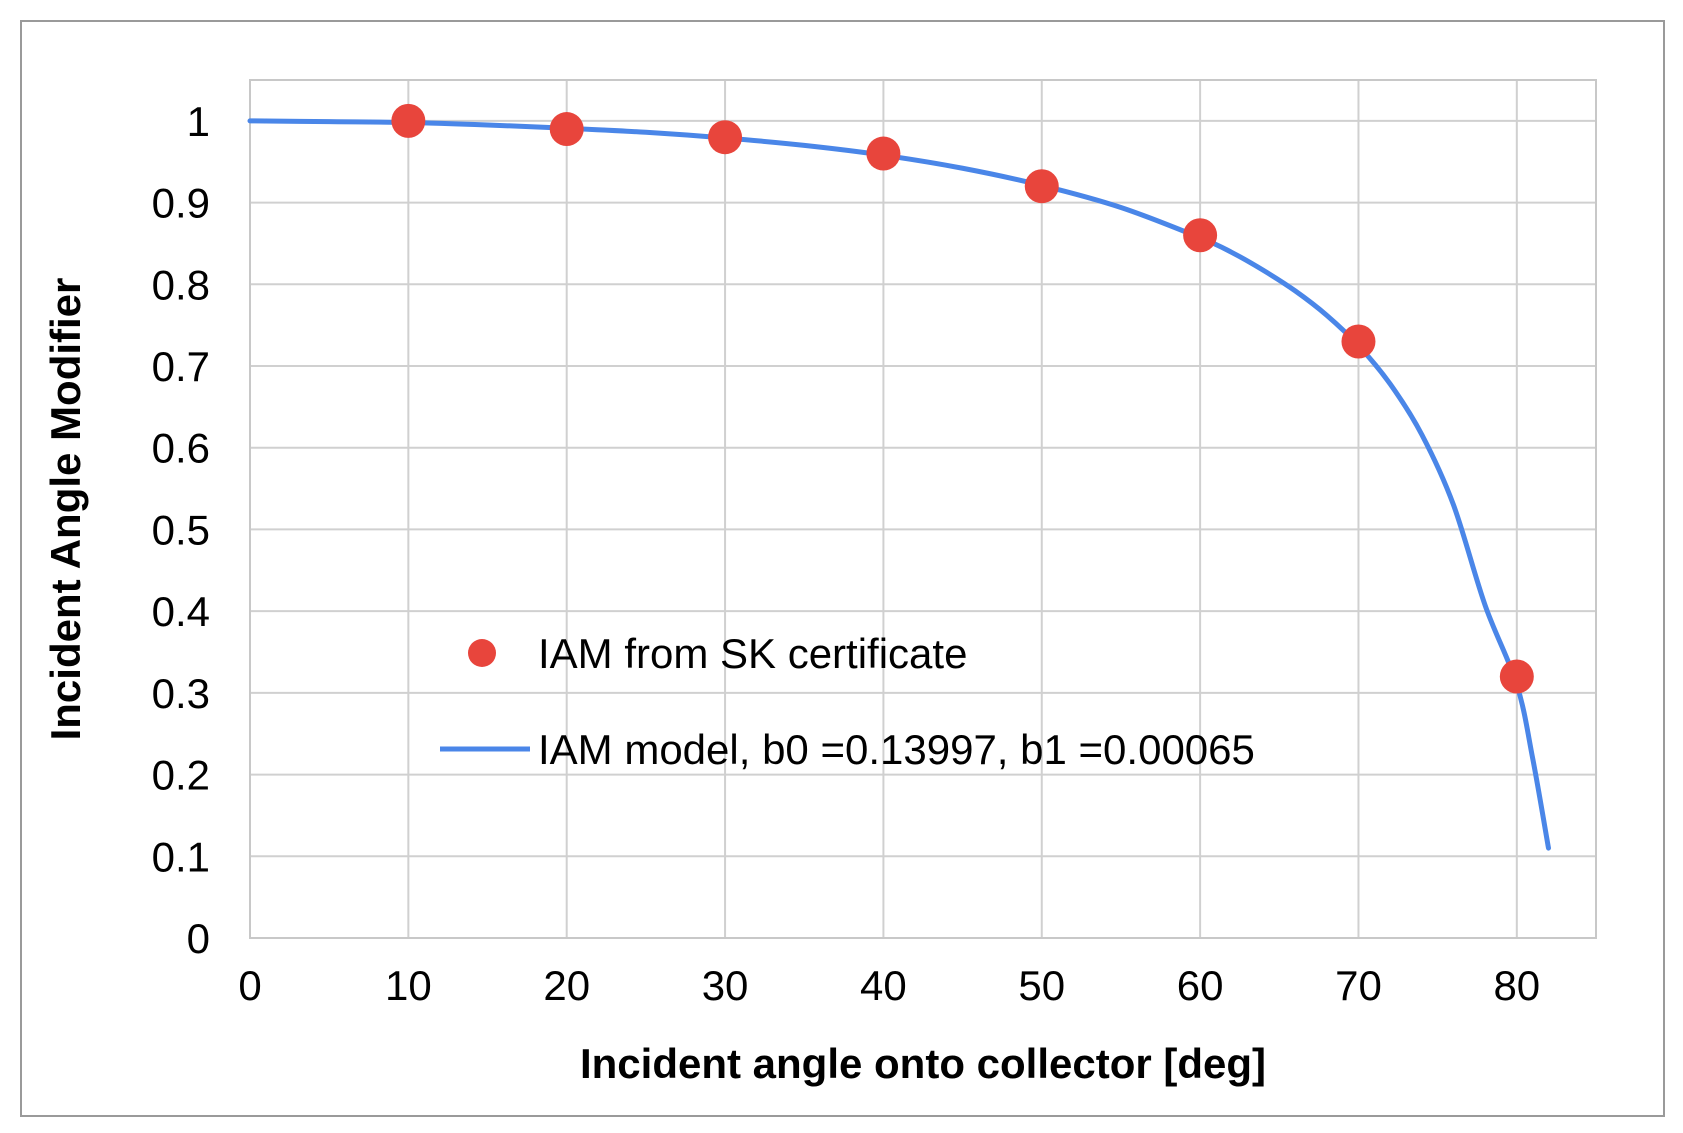  Describe the element at coordinates (181, 448) in the screenshot. I see `y-tick-label: 0.6` at that location.